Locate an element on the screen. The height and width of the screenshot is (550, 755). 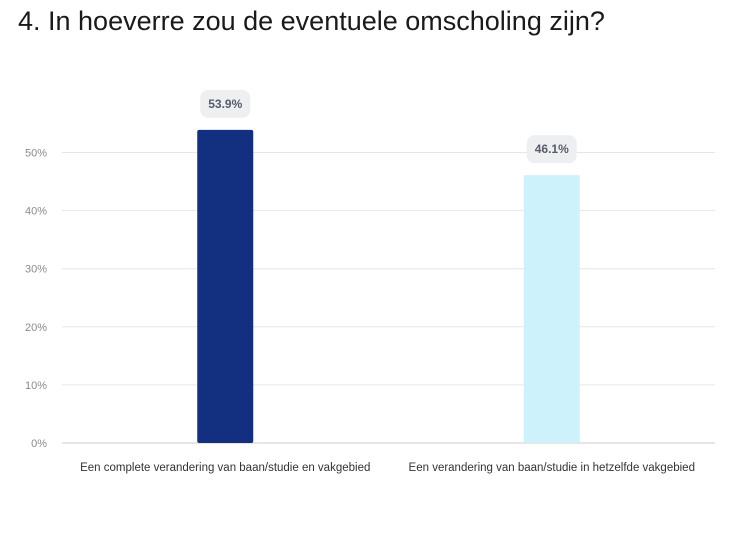
data-label: 53.9% is located at coordinates (225, 104).